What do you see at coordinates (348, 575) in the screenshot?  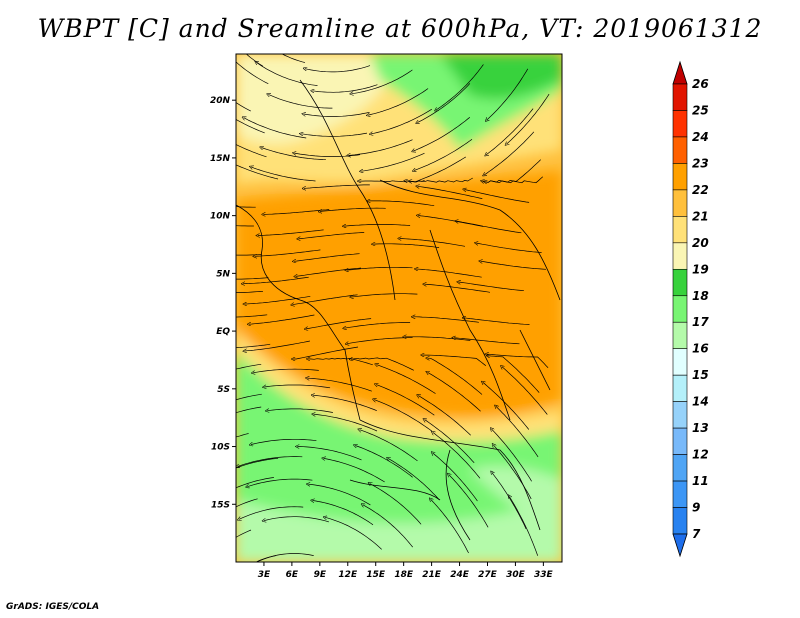 I see `lon-tick-label: 12E` at bounding box center [348, 575].